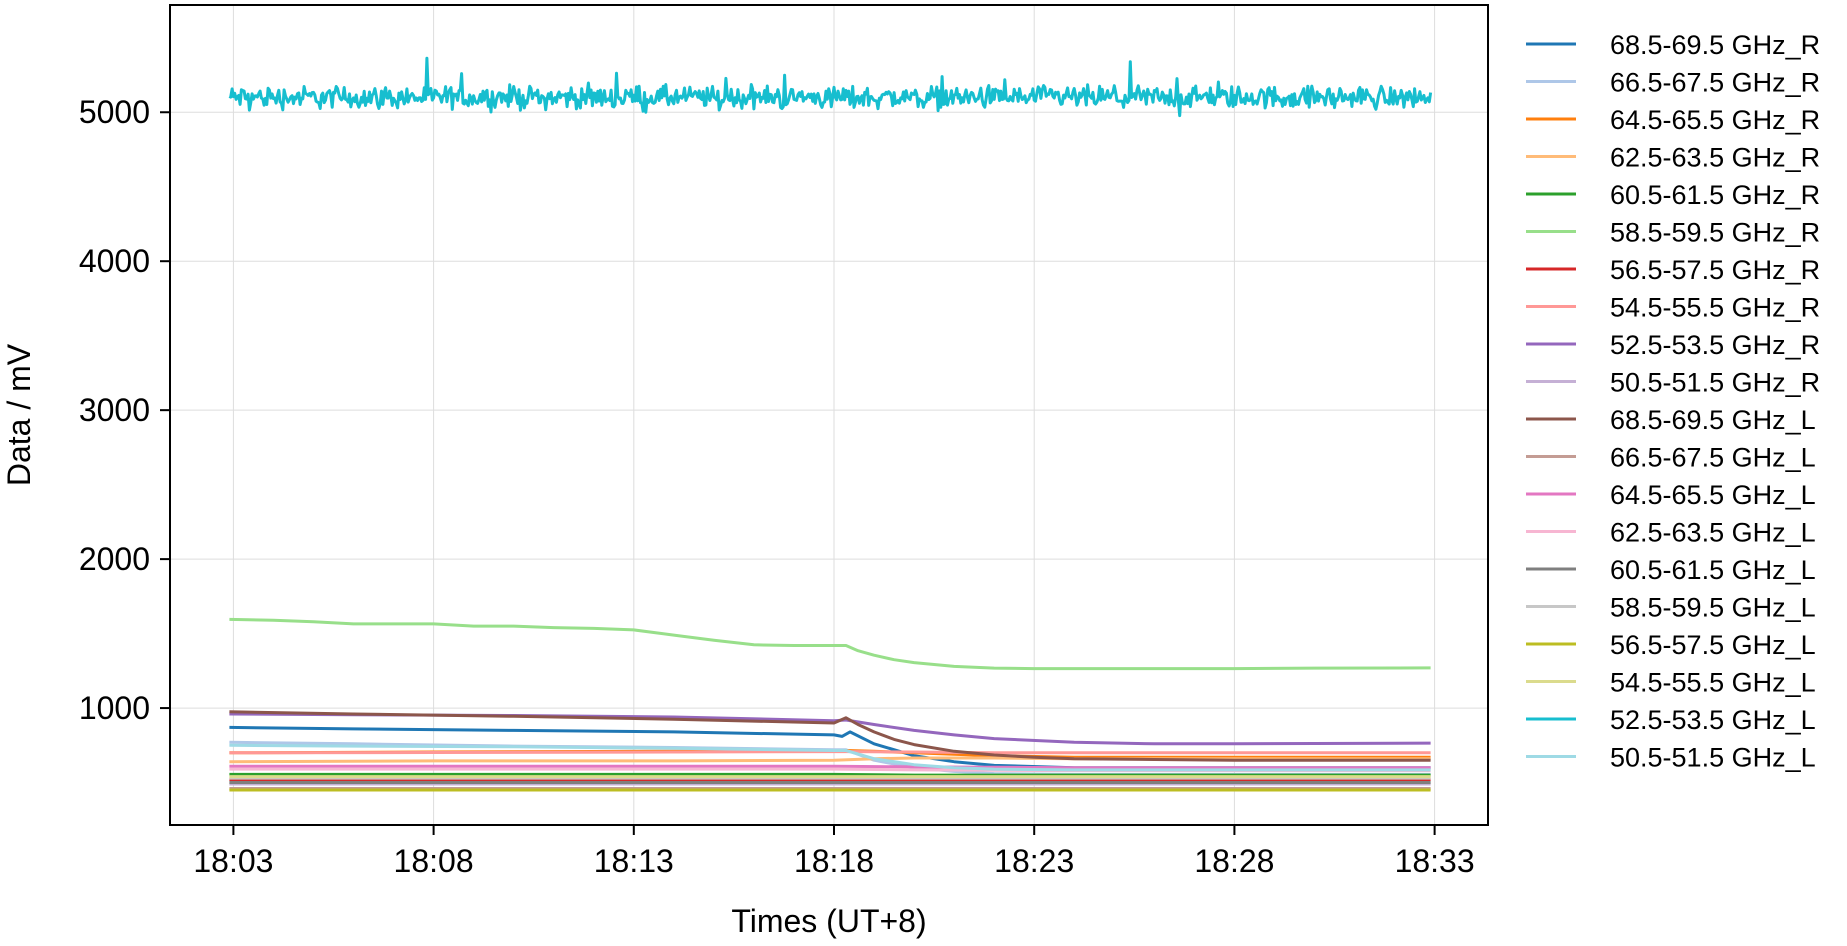 The image size is (1847, 946). Describe the element at coordinates (1715, 195) in the screenshot. I see `legend-label: 60.5-61.5 GHz_R` at that location.